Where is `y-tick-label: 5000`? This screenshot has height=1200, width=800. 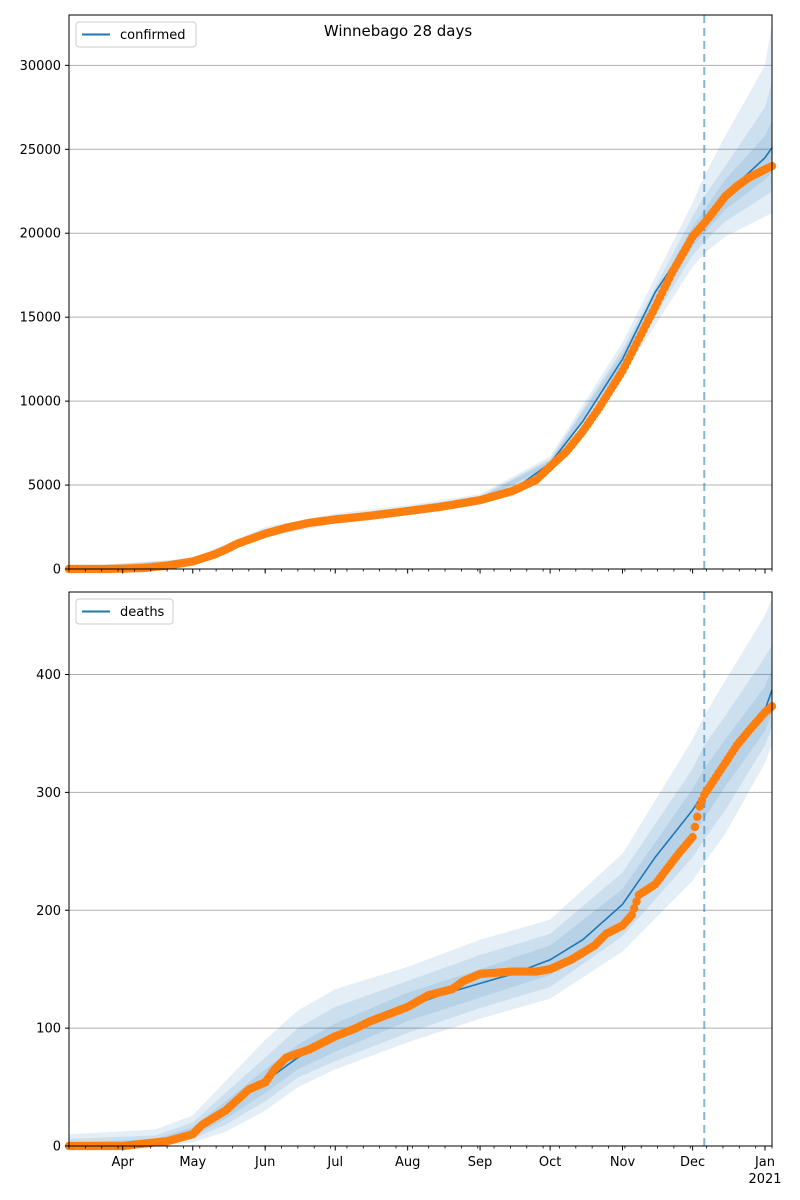
y-tick-label: 5000 is located at coordinates (44, 486).